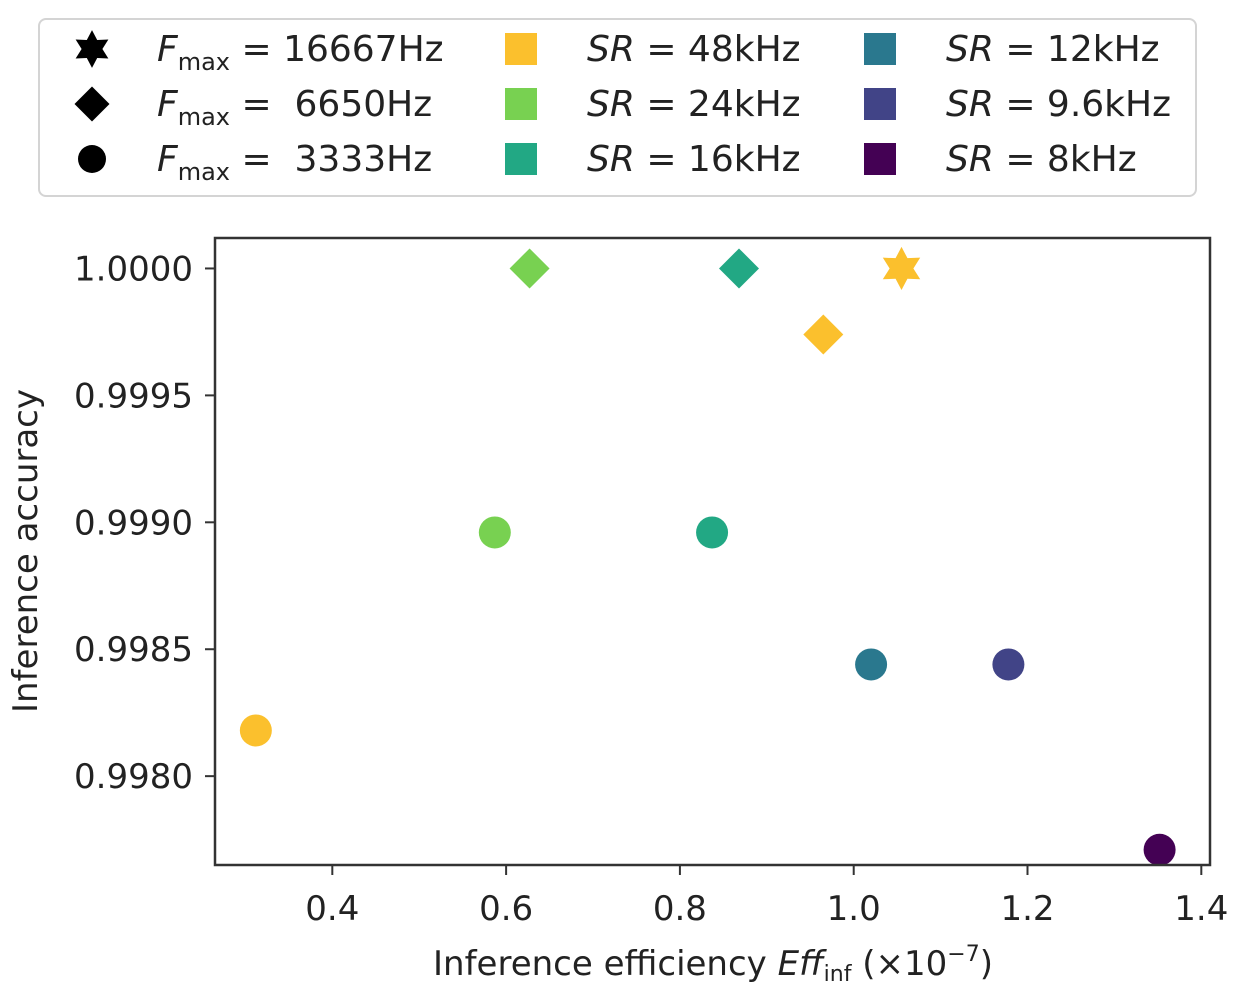  What do you see at coordinates (92, 159) in the screenshot?
I see `legend-marker-circle` at bounding box center [92, 159].